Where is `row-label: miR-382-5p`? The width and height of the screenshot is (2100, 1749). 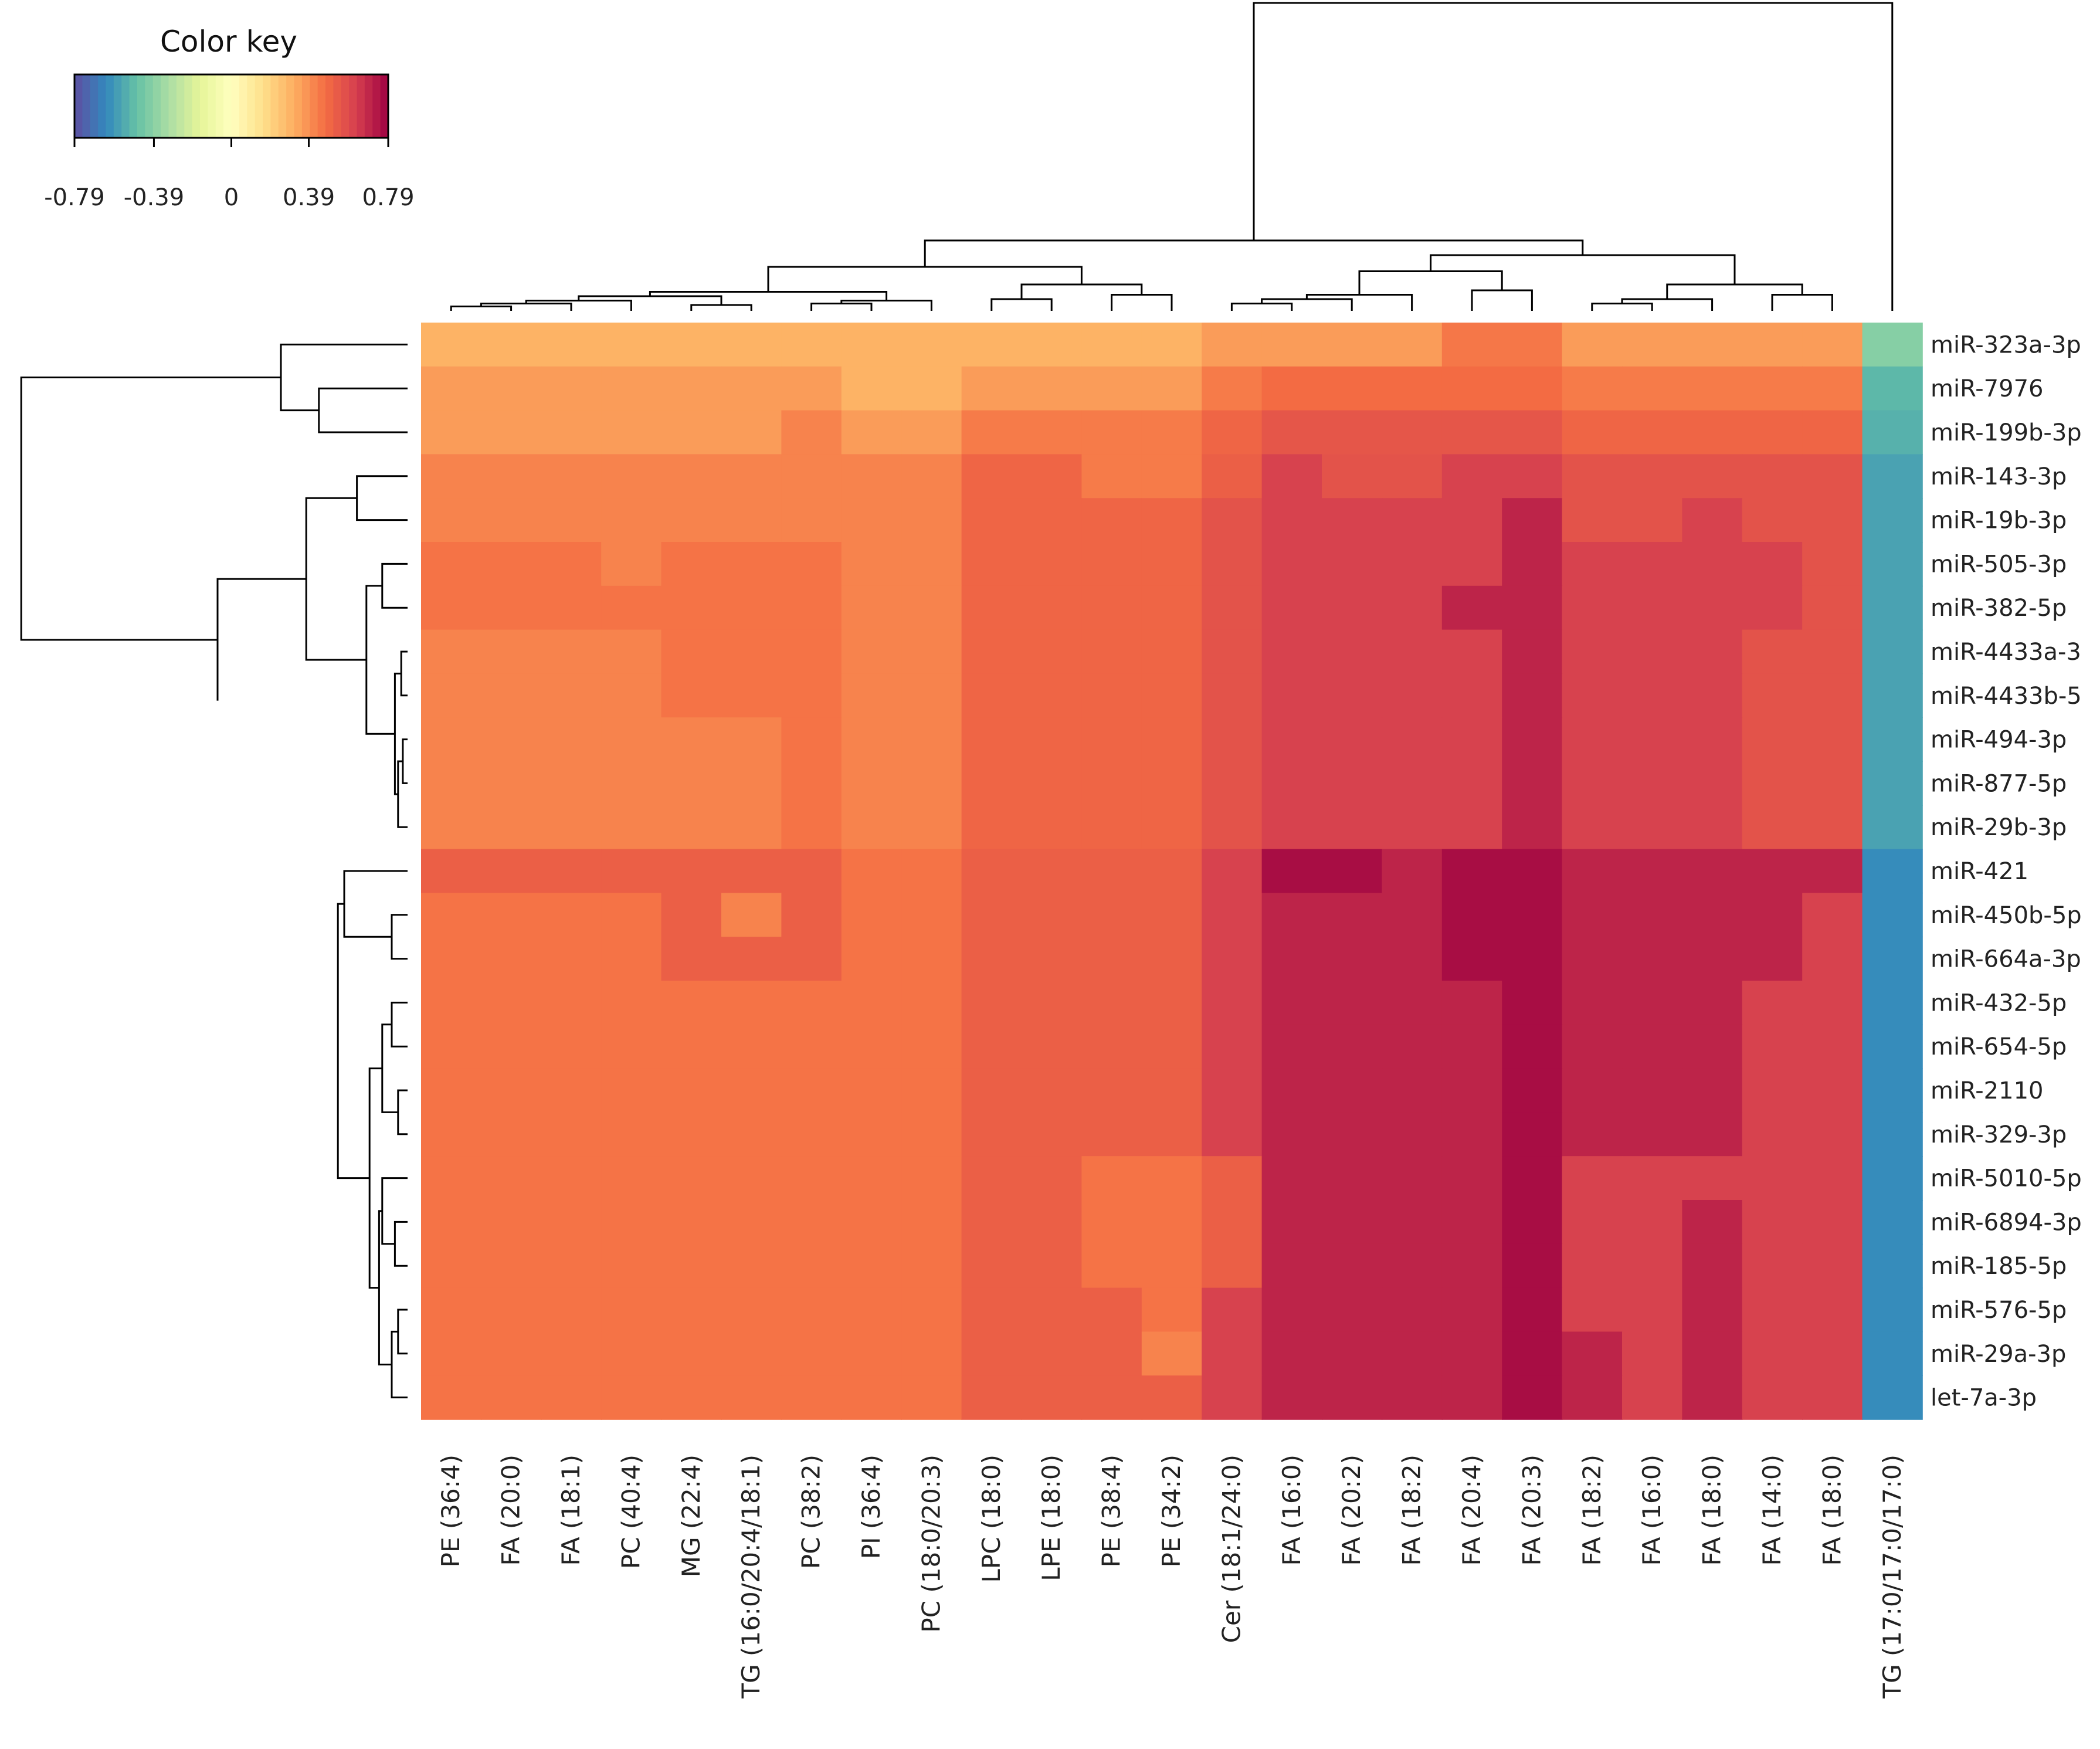 row-label: miR-382-5p is located at coordinates (1999, 608).